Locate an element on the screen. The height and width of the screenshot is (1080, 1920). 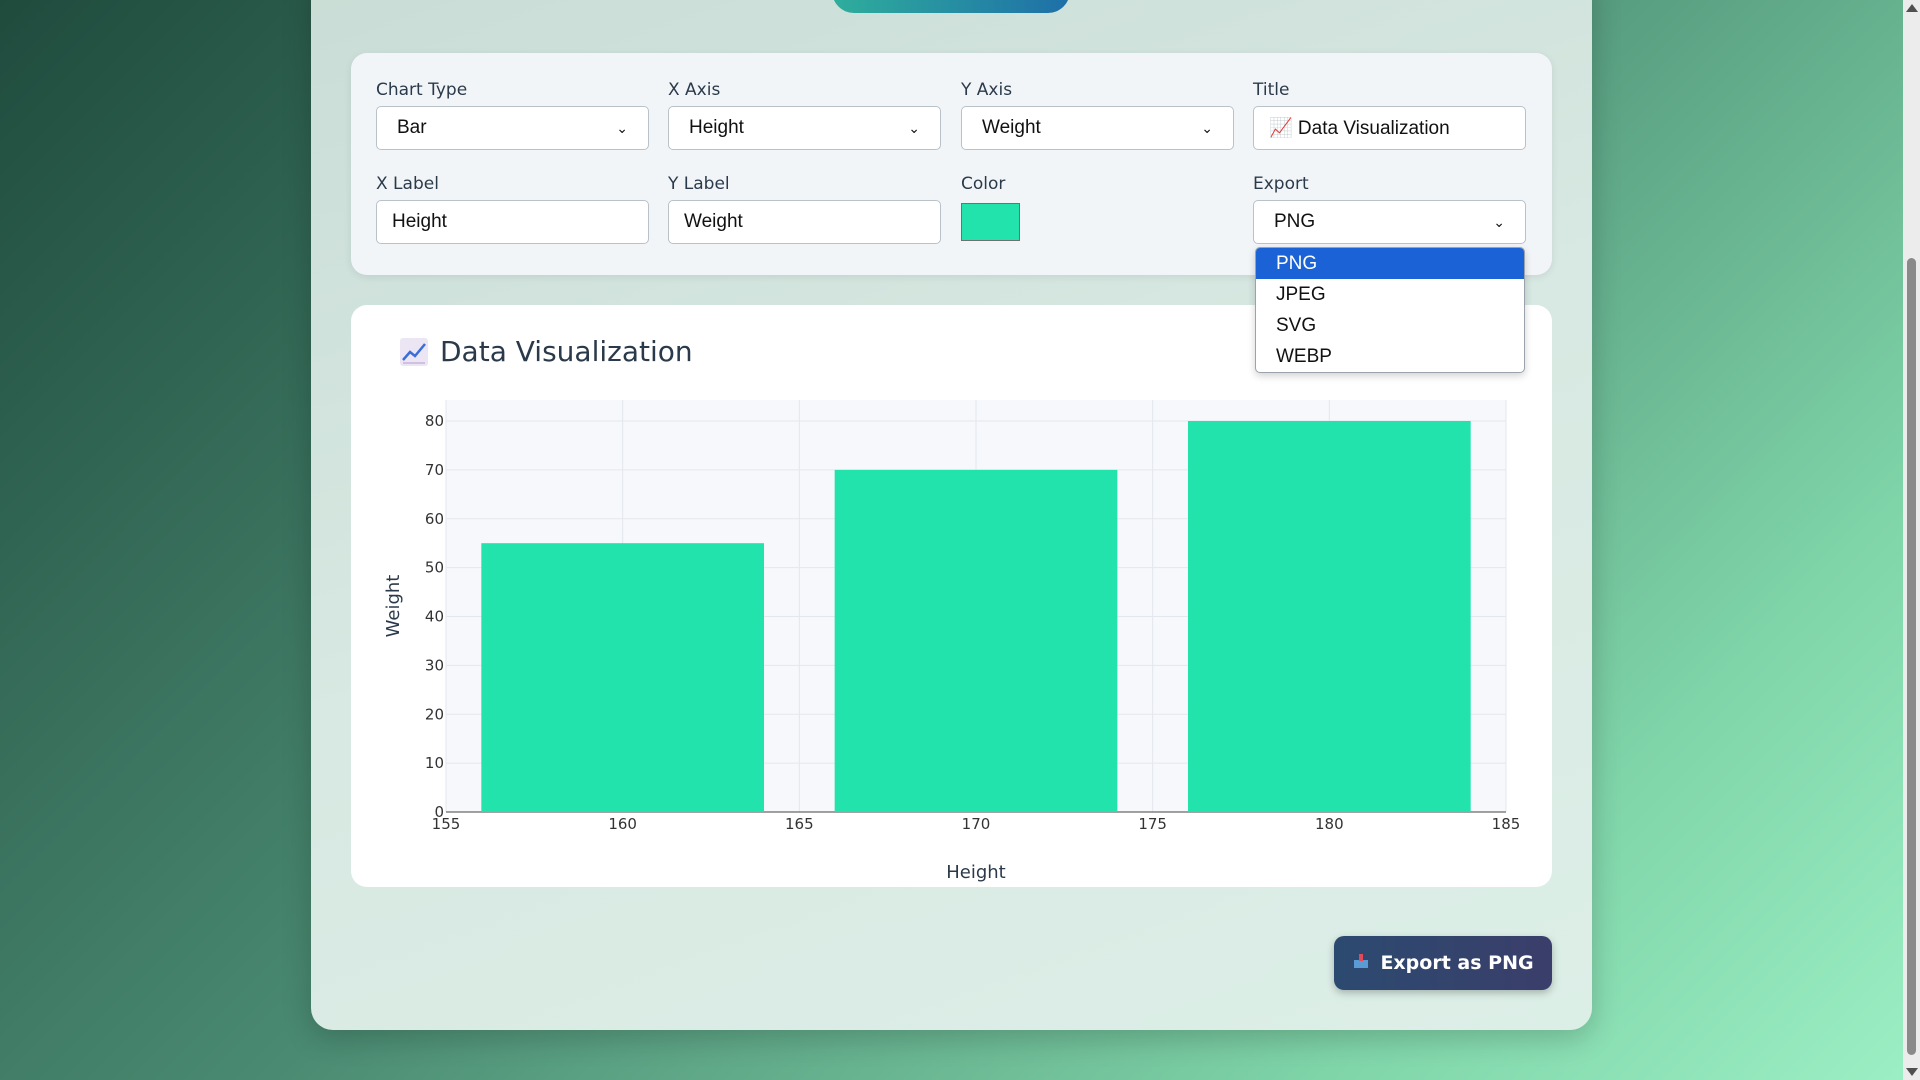
y-axis-label: Y Axis is located at coordinates (987, 90).